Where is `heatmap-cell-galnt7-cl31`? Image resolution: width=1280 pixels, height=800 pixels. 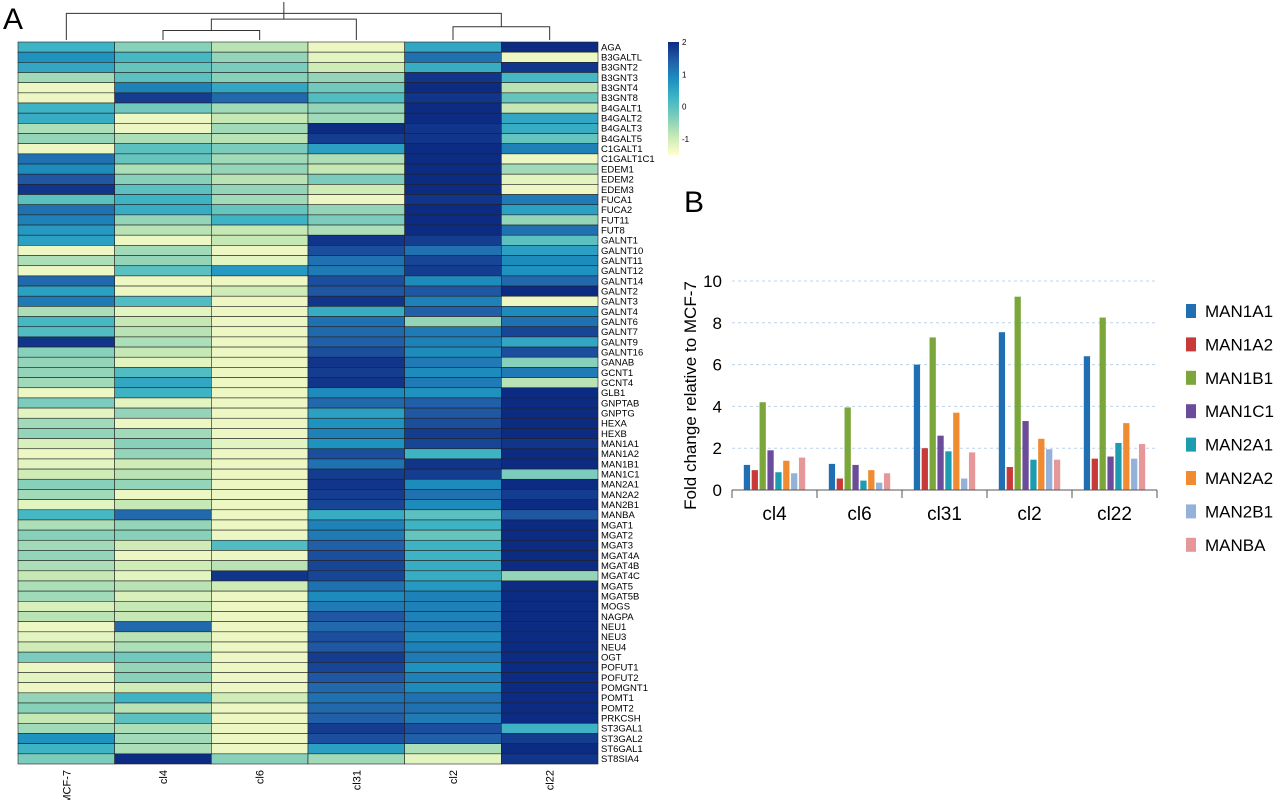 heatmap-cell-galnt7-cl31 is located at coordinates (356, 332).